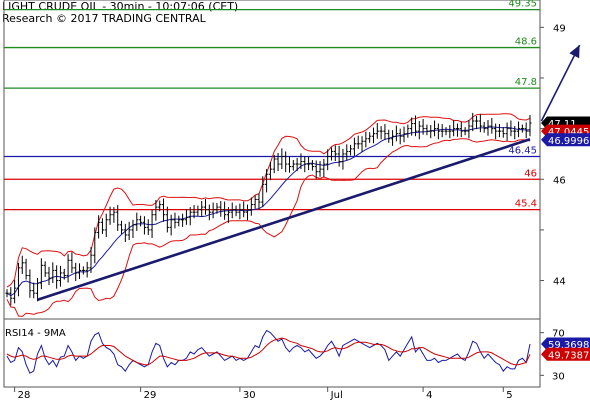  I want to click on target-arrow-head, so click(574, 52).